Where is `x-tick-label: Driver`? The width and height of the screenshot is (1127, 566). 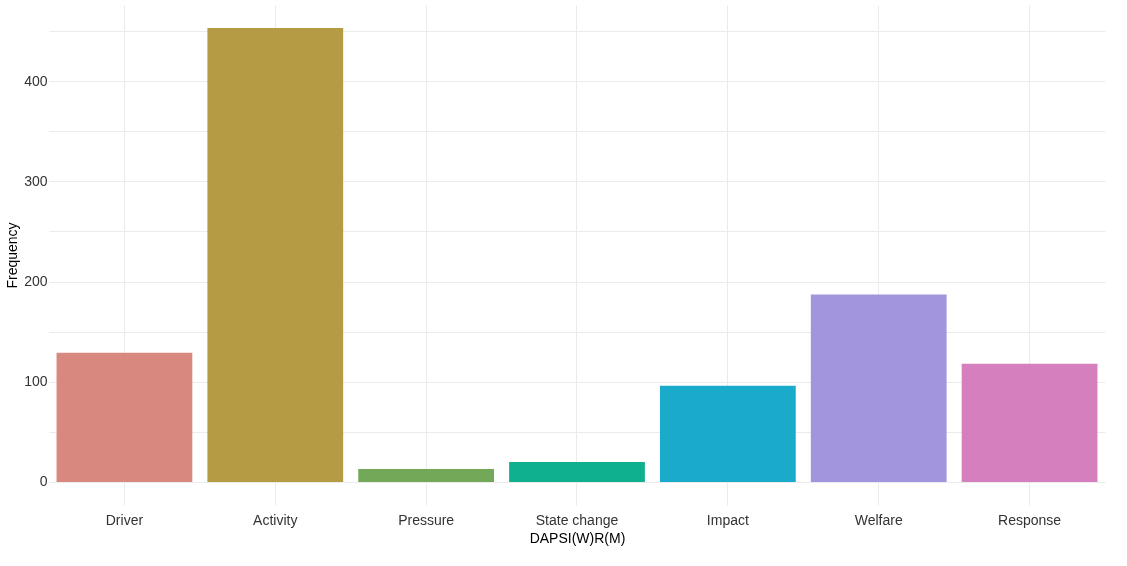
x-tick-label: Driver is located at coordinates (124, 519).